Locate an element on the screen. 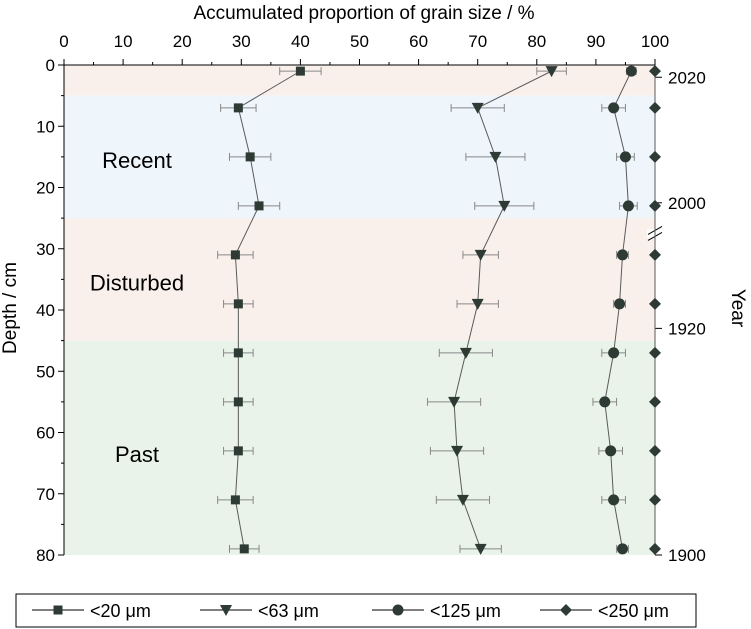 The width and height of the screenshot is (751, 629). y-tick-label: 40 is located at coordinates (45, 310).